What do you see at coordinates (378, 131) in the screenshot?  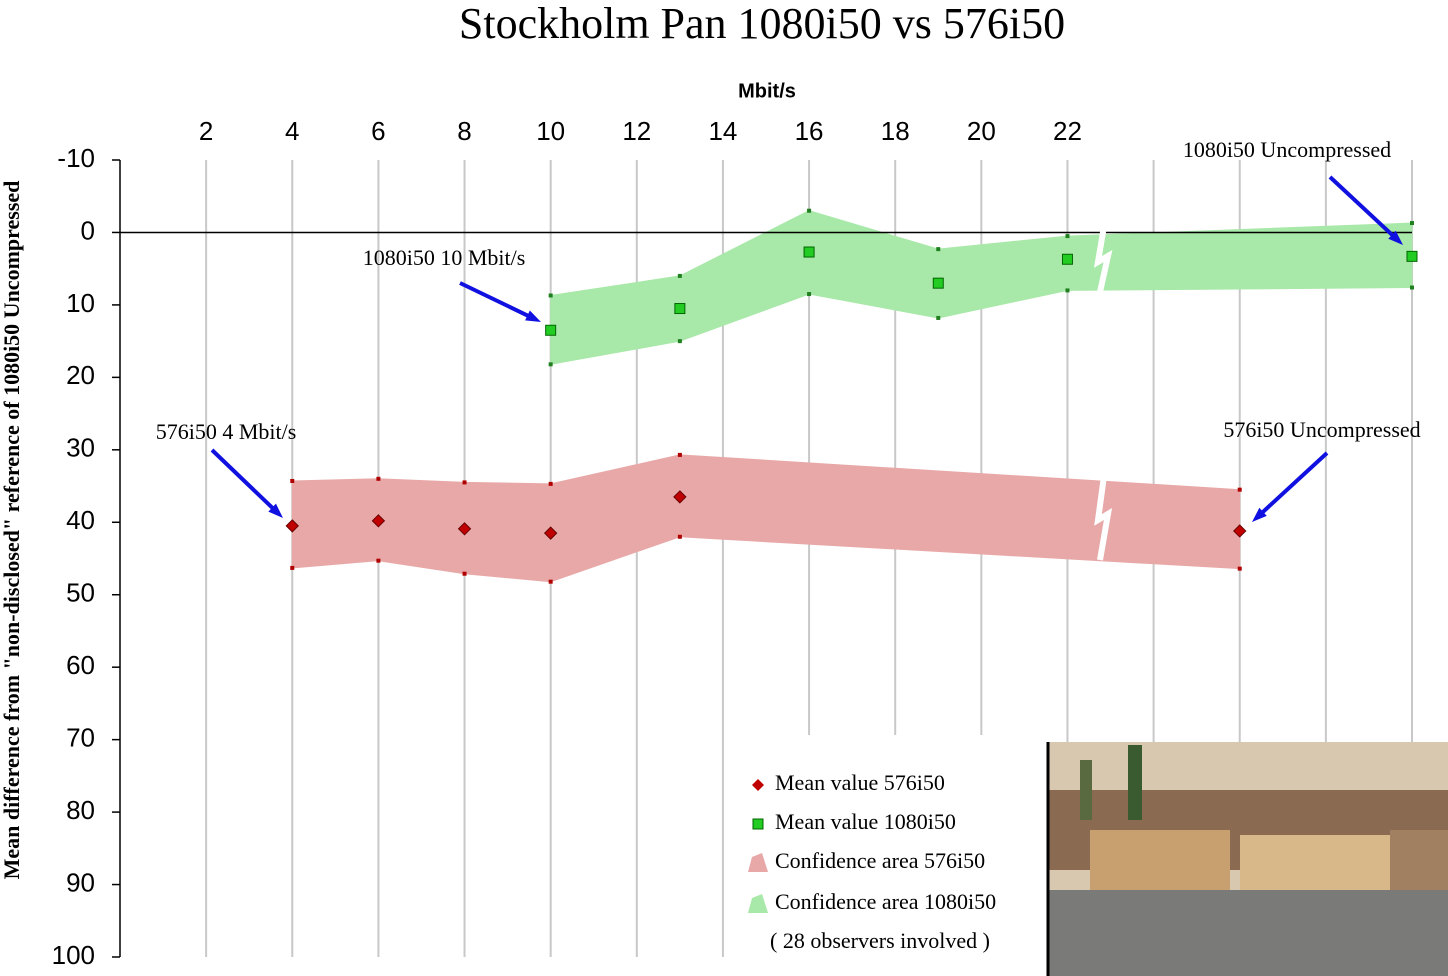 I see `x-tick-label: 6` at bounding box center [378, 131].